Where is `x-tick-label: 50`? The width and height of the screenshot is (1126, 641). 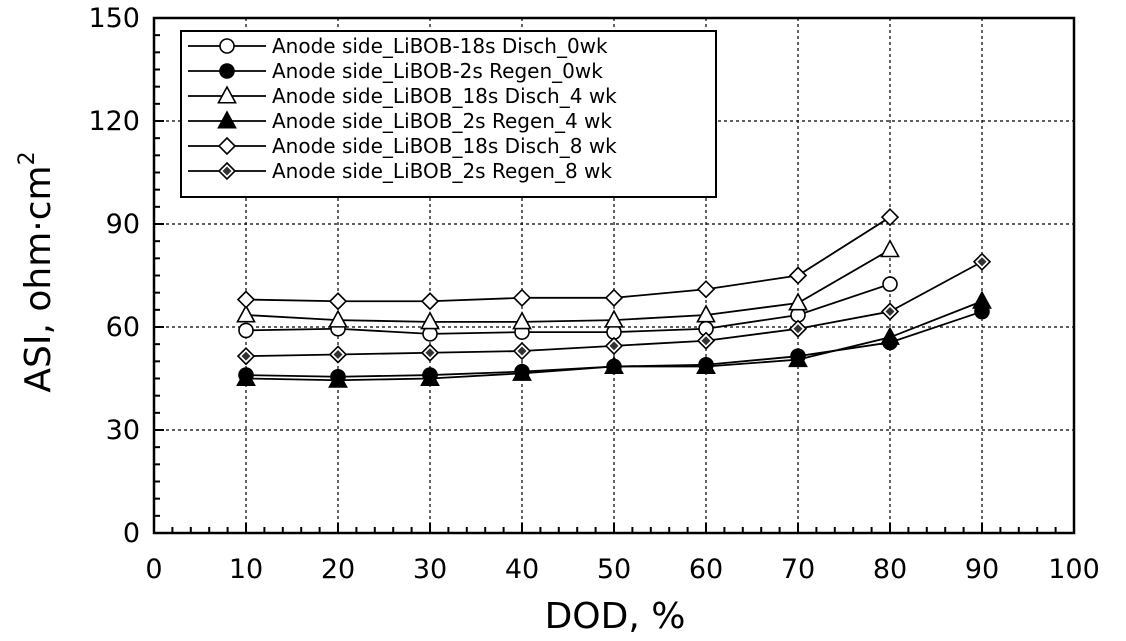
x-tick-label: 50 is located at coordinates (614, 569).